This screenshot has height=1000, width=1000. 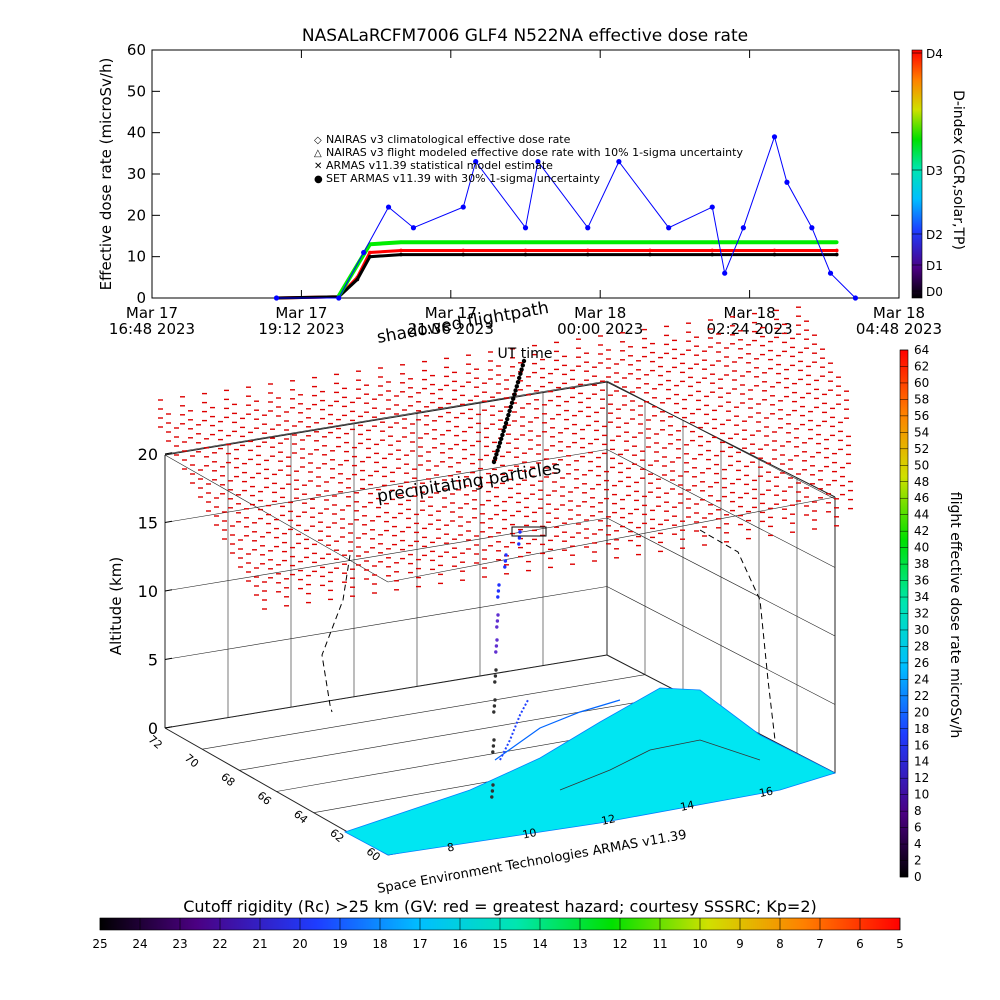 I want to click on cutoff-tick-label: 22, so click(x=219, y=944).